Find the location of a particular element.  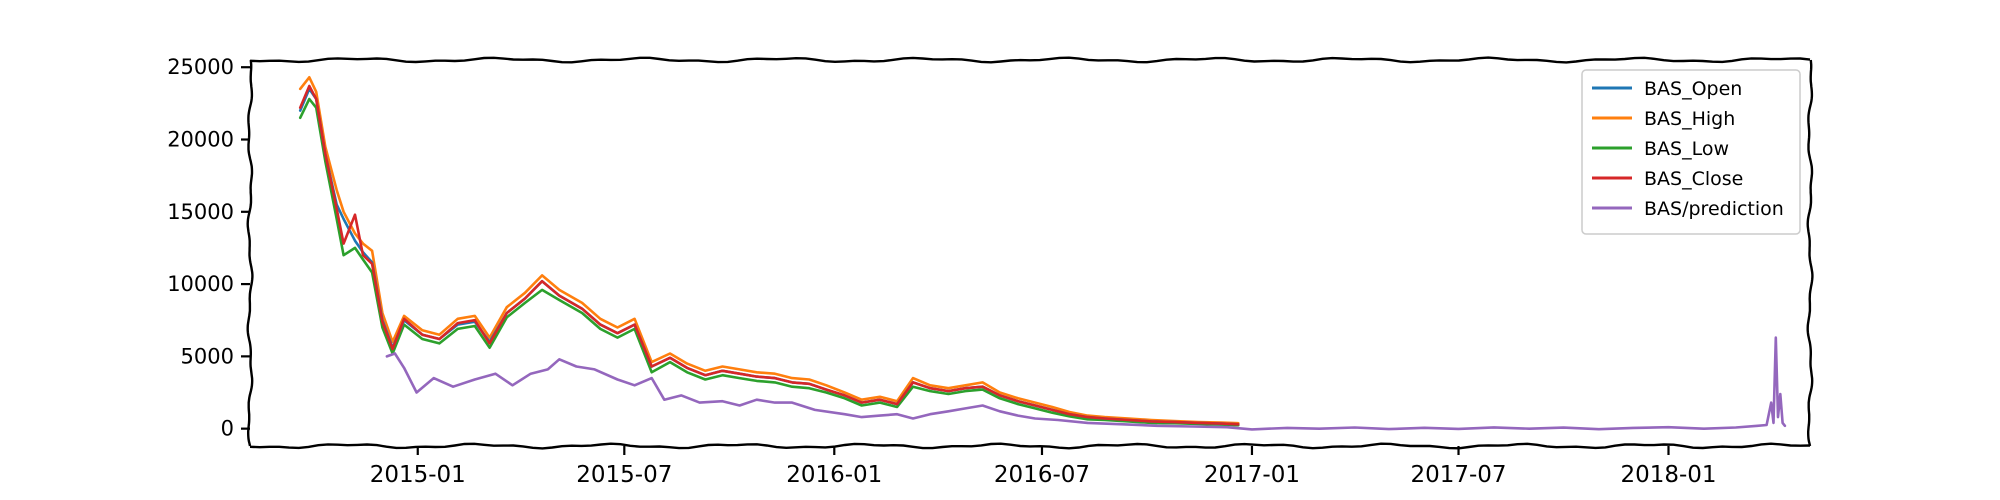

y-tick-label: 5000 is located at coordinates (207, 356).